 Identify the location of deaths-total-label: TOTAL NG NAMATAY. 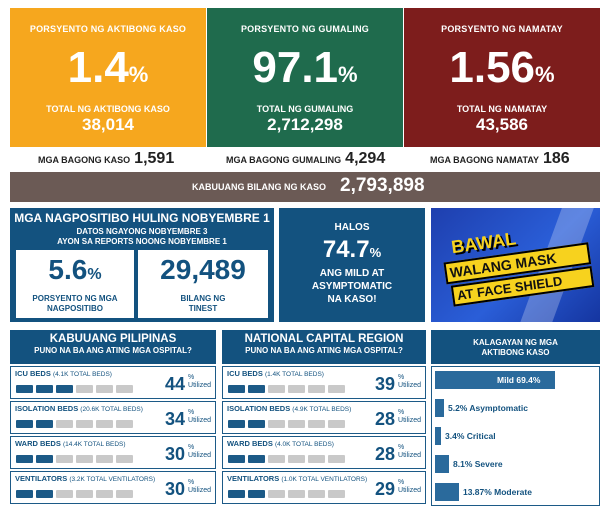
(502, 109).